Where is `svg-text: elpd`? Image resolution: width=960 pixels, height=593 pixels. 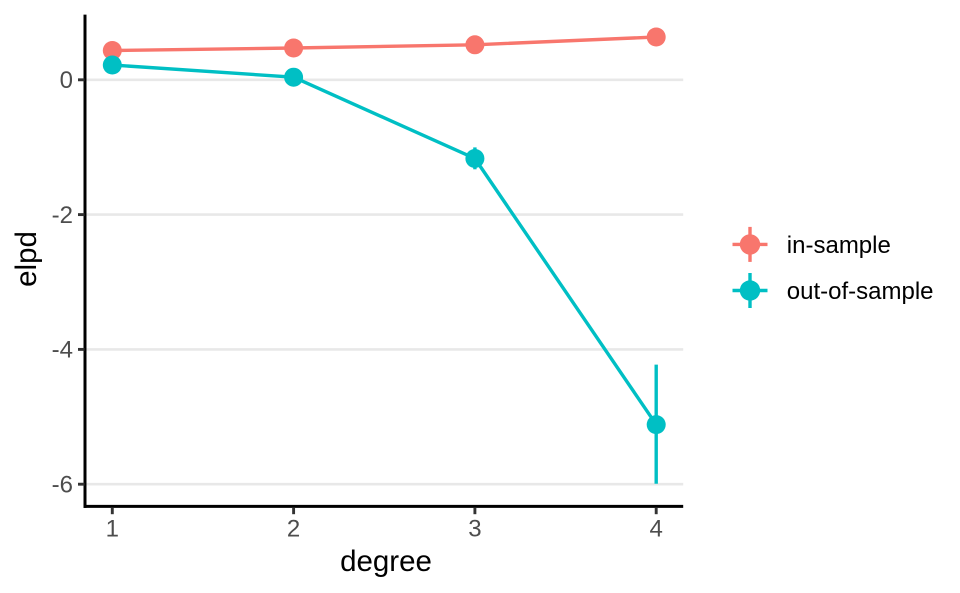
svg-text: elpd is located at coordinates (26, 259).